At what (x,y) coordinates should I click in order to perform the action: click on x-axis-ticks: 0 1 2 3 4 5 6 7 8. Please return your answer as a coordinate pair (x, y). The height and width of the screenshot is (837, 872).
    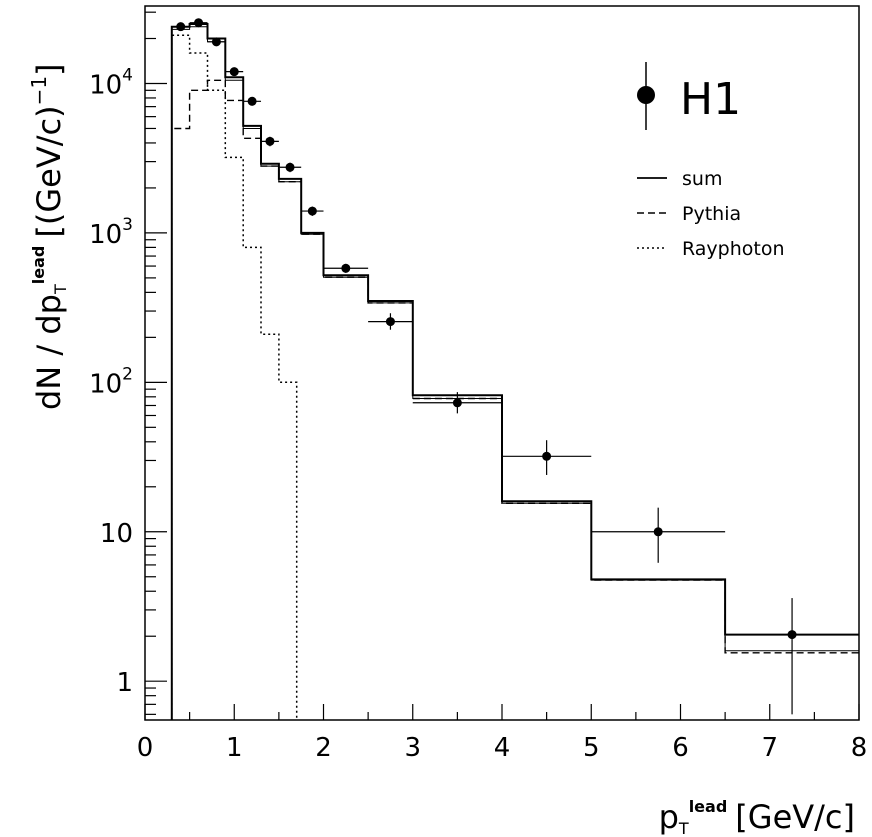
    Looking at the image, I should click on (502, 733).